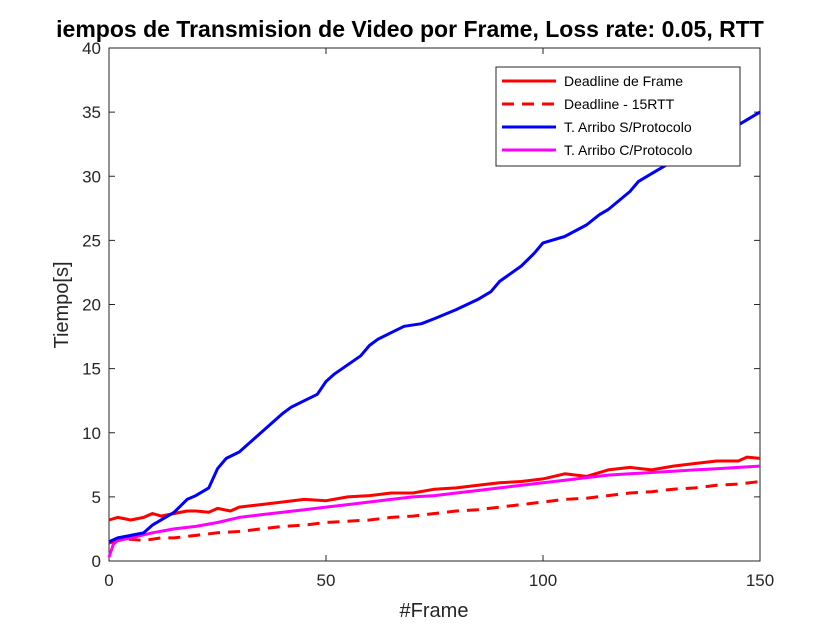 Image resolution: width=840 pixels, height=630 pixels. I want to click on y-tick-label: 40, so click(91, 48).